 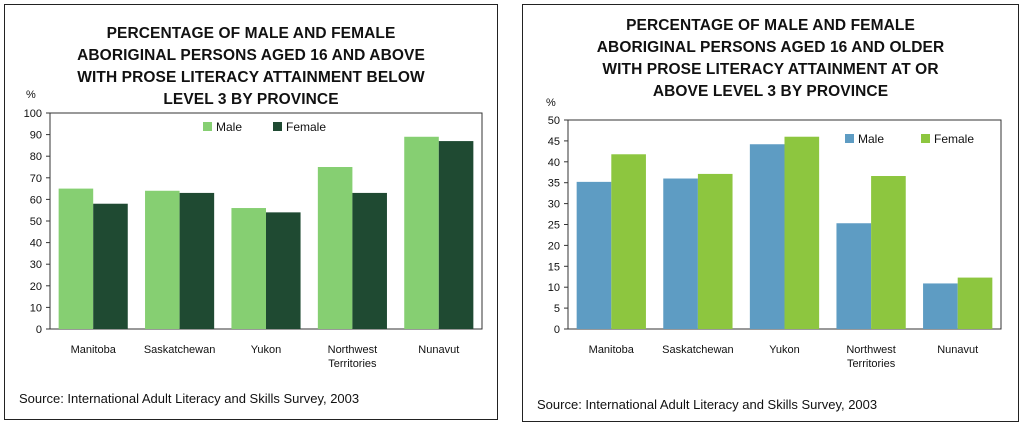 What do you see at coordinates (554, 142) in the screenshot?
I see `y-tick-label: 45` at bounding box center [554, 142].